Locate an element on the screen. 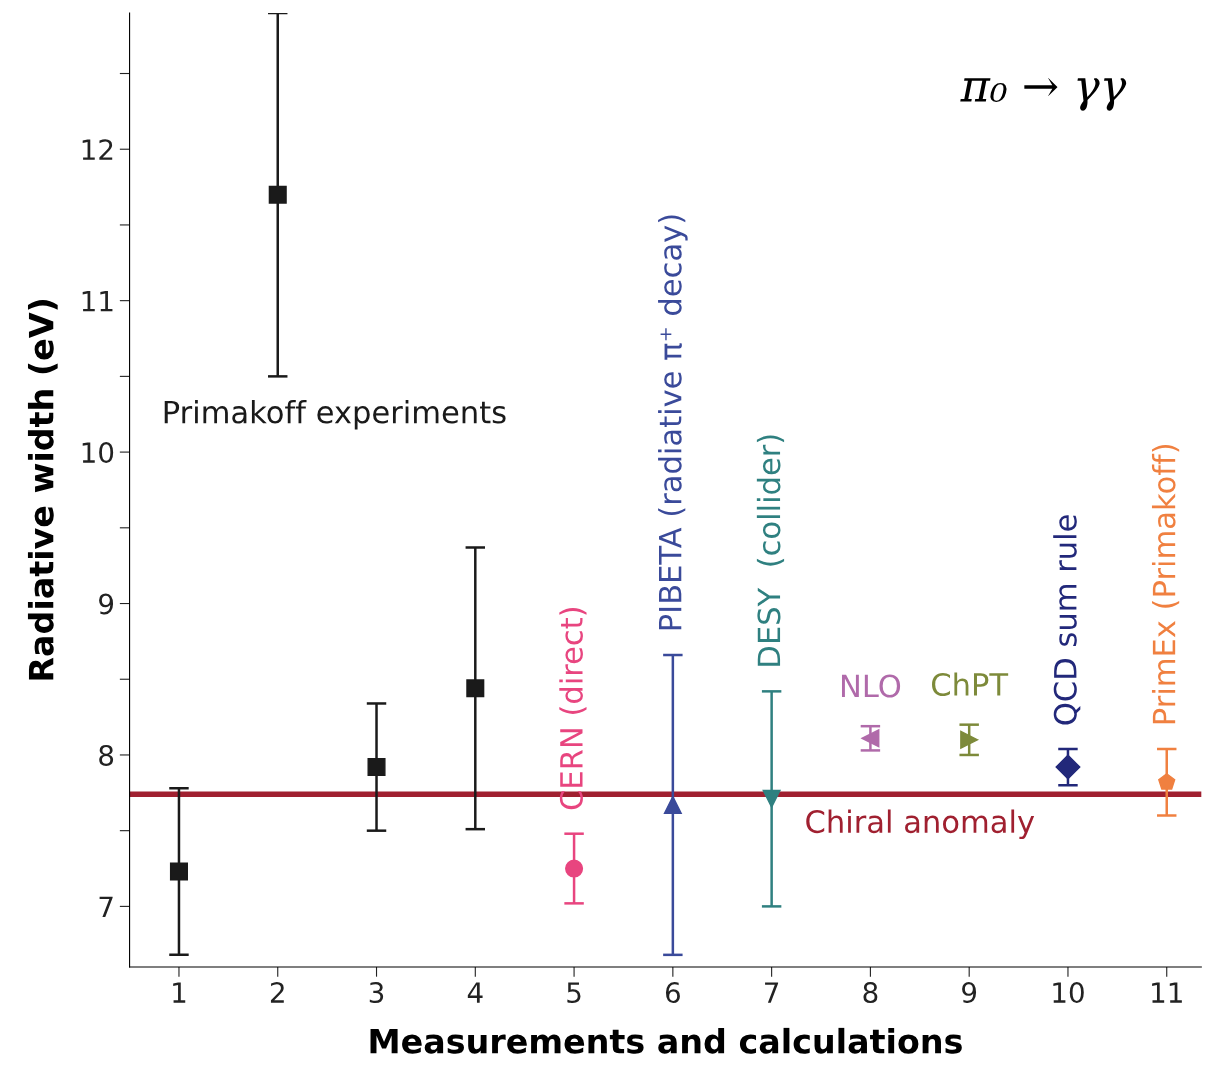  x-tick-label: 2 is located at coordinates (277, 992).